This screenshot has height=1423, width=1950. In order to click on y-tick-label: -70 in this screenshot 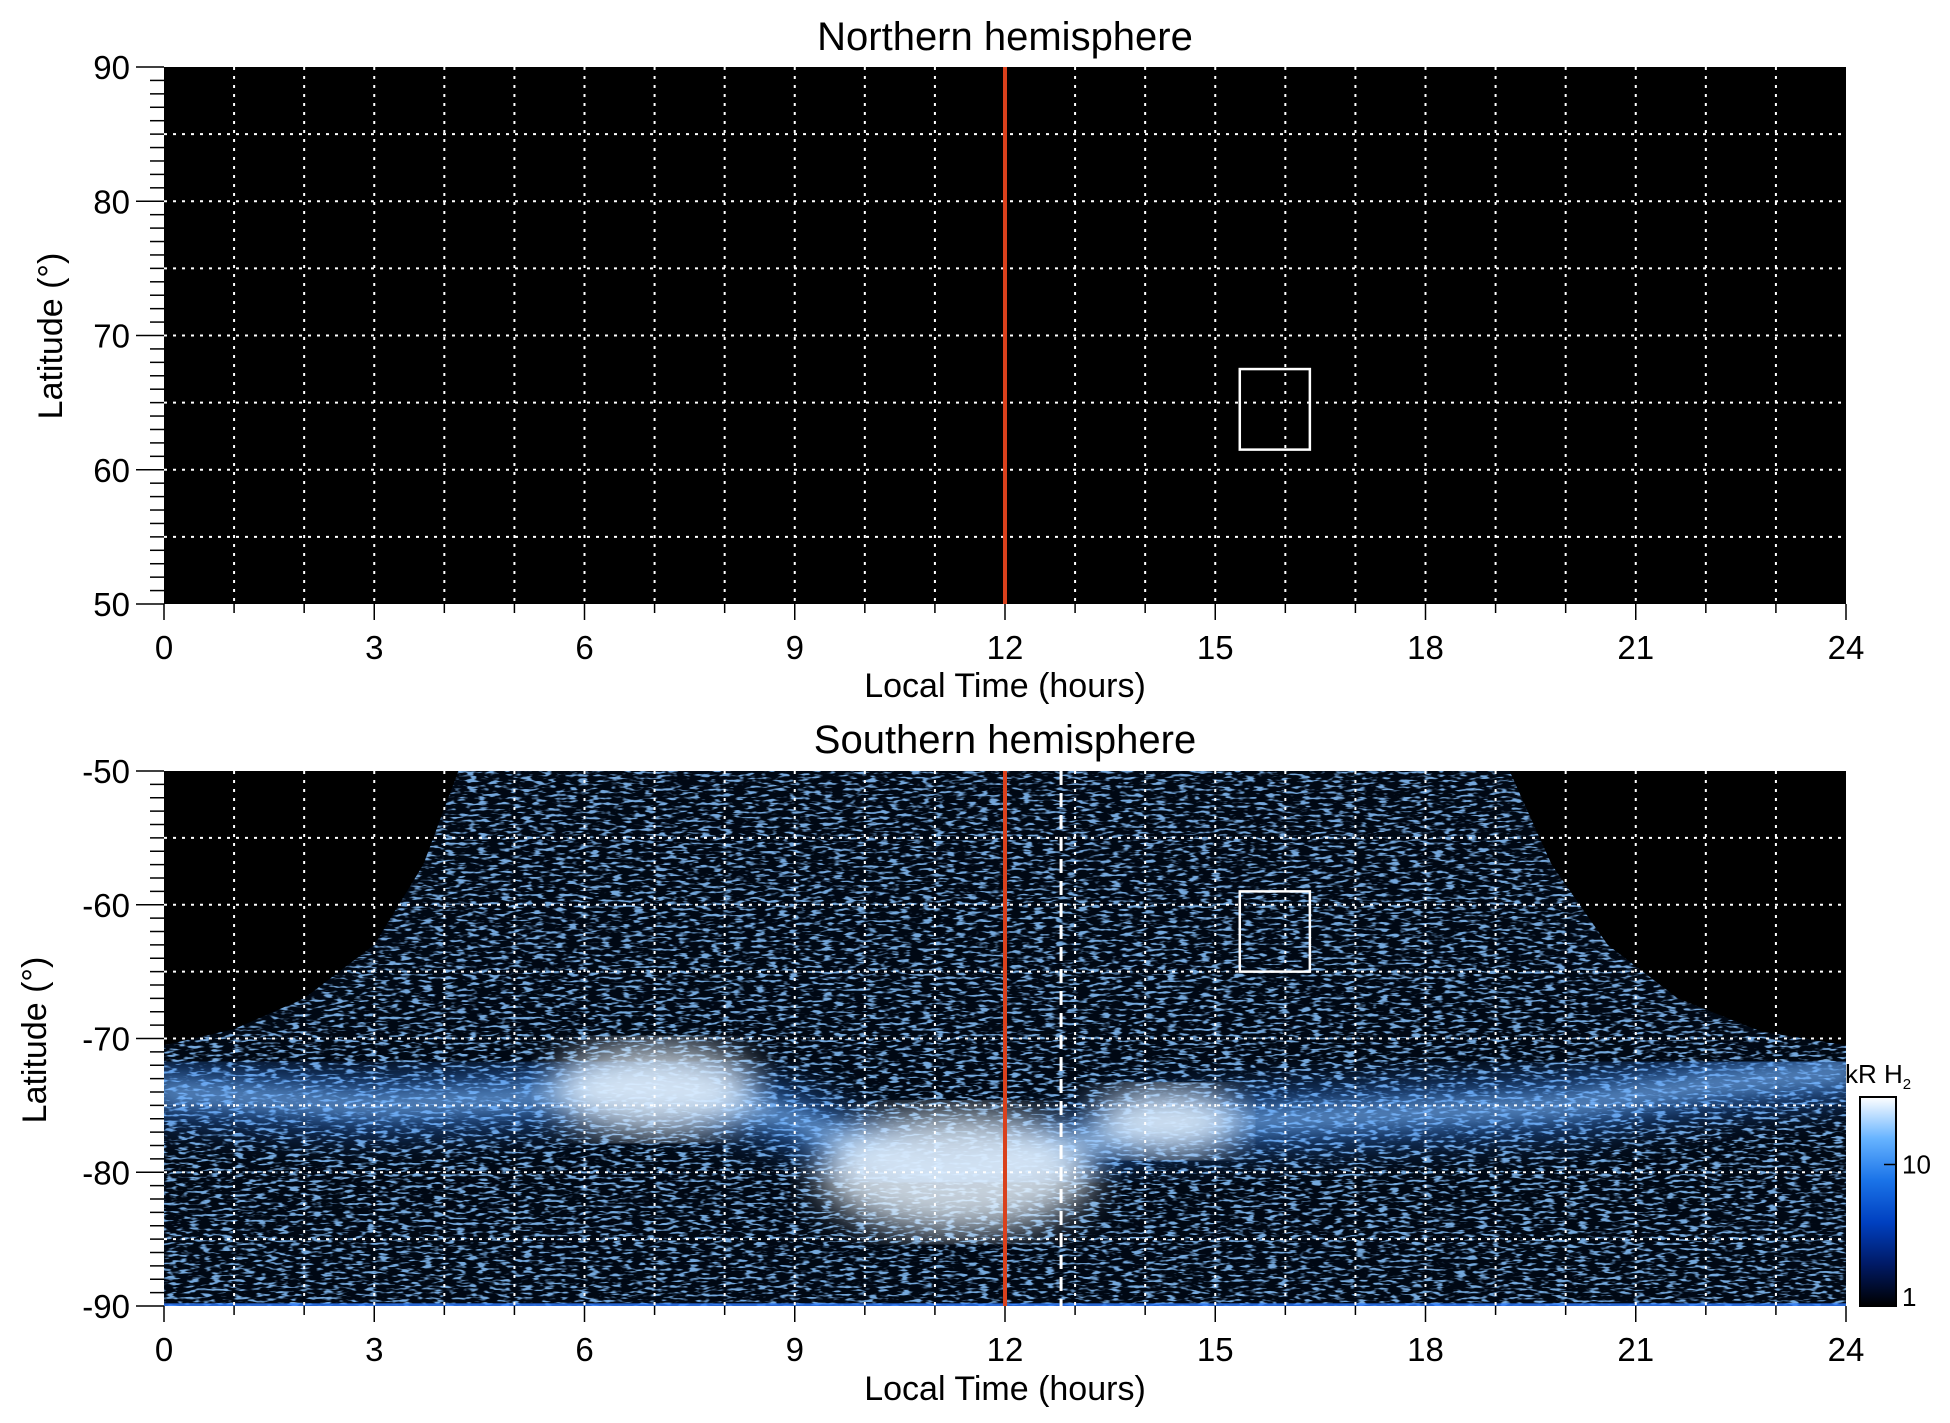, I will do `click(106, 1039)`.